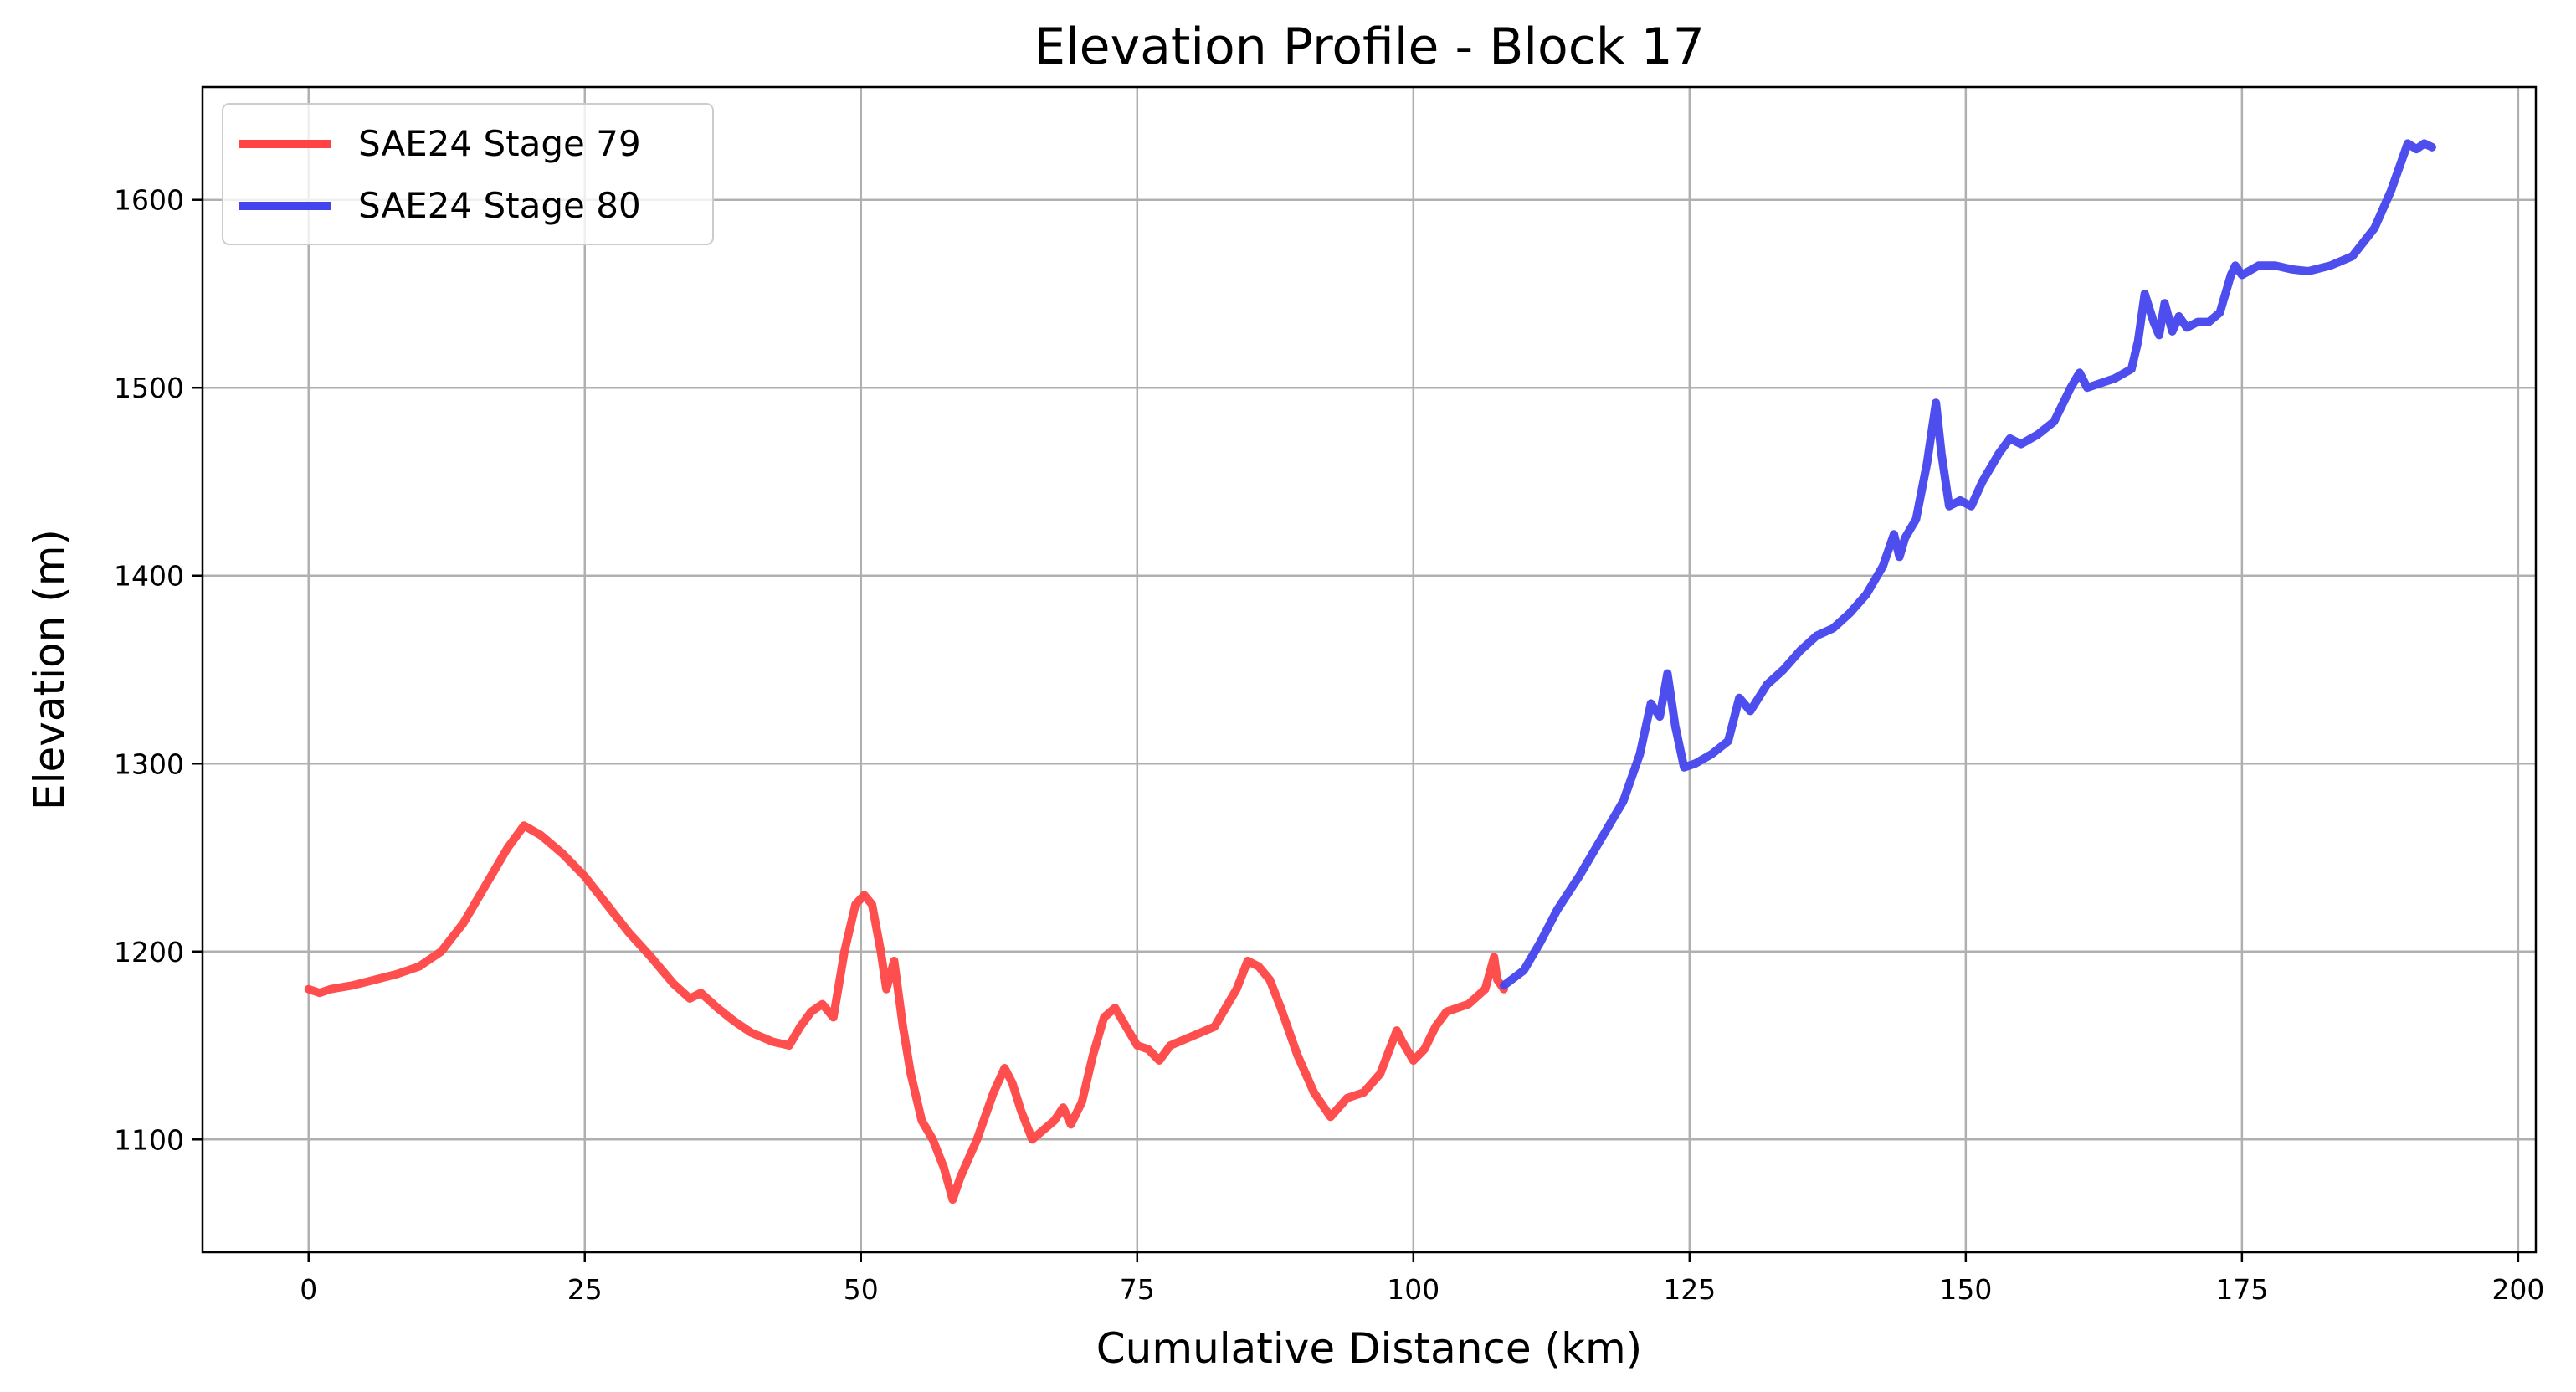  I want to click on y-tick-label: 1400, so click(149, 576).